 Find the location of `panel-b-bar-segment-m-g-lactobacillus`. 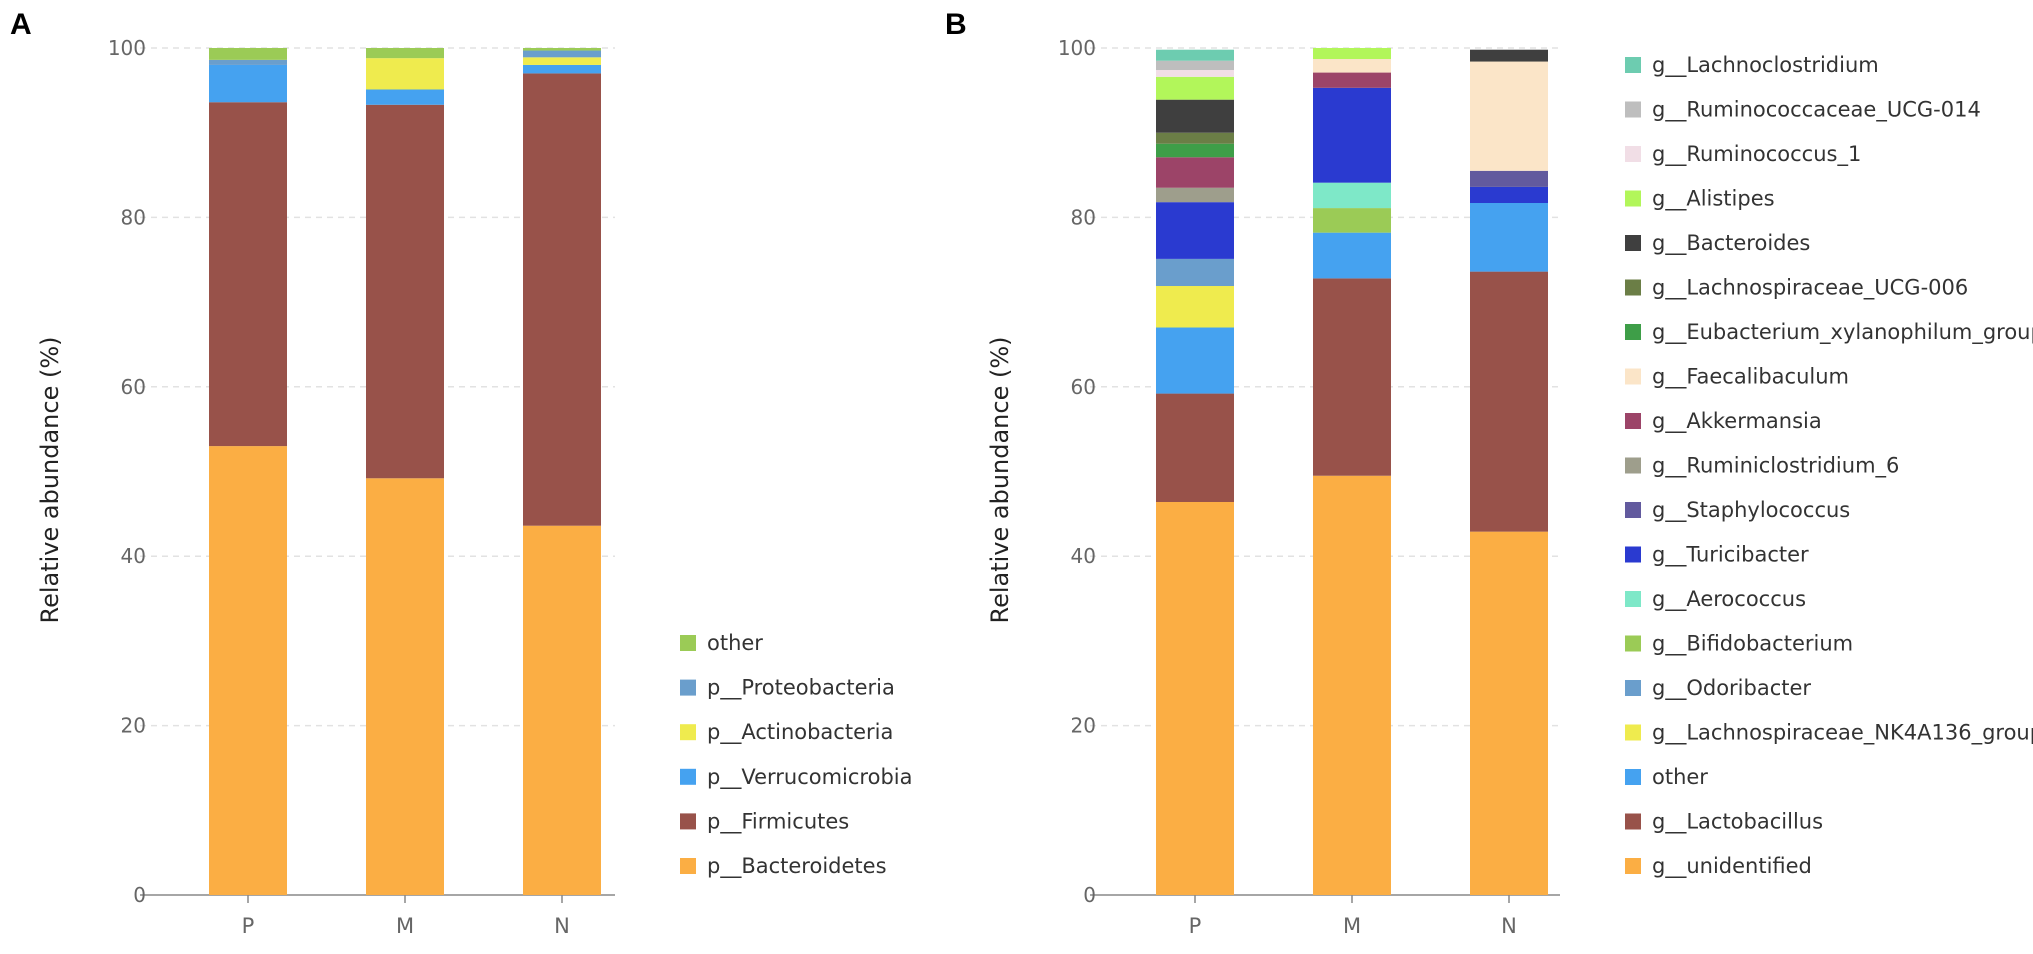

panel-b-bar-segment-m-g-lactobacillus is located at coordinates (1352, 377).